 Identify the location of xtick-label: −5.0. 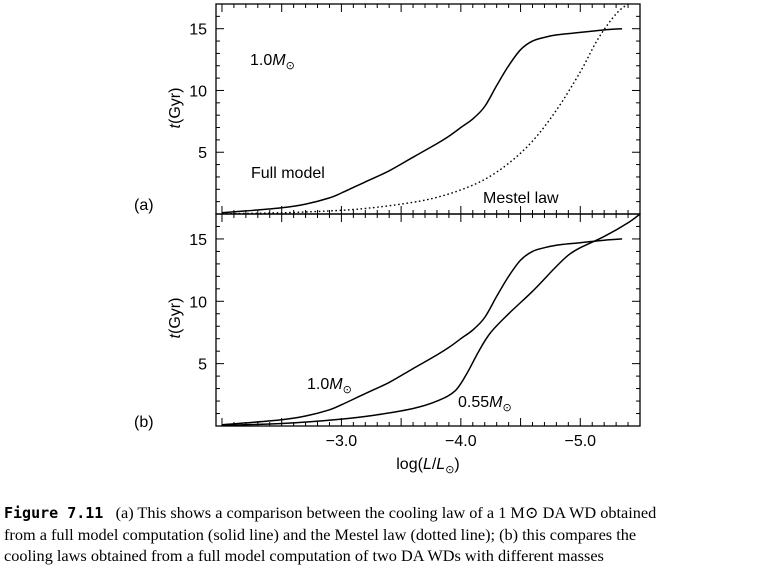
(580, 441).